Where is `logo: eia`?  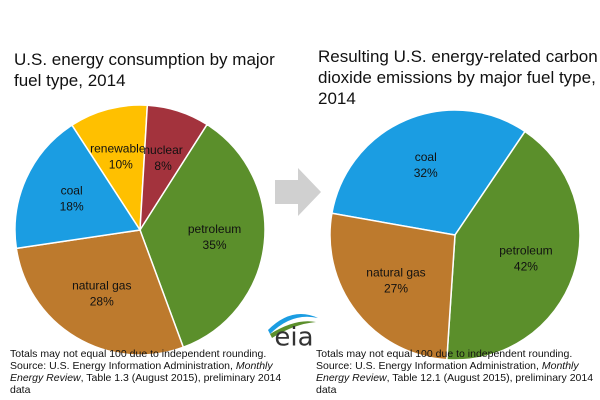 logo: eia is located at coordinates (293, 333).